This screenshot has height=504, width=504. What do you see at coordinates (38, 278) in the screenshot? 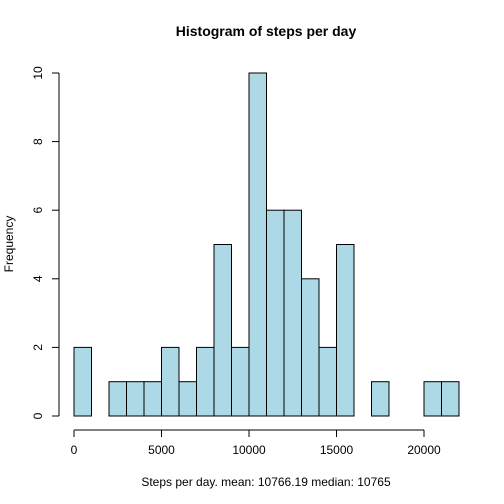
I see `y-tick-label: 4` at bounding box center [38, 278].